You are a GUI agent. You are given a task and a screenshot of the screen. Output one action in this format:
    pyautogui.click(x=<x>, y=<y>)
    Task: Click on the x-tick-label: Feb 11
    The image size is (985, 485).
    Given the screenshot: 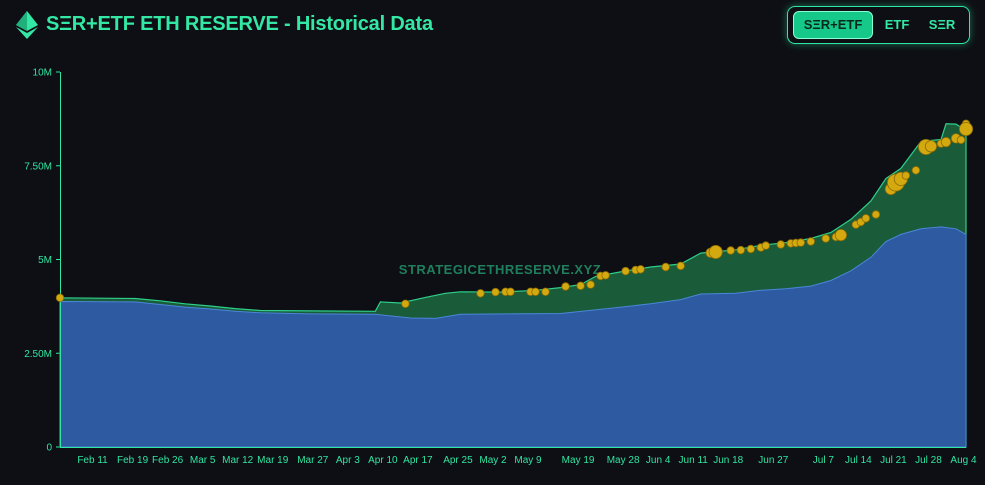 What is the action you would take?
    pyautogui.click(x=92, y=460)
    